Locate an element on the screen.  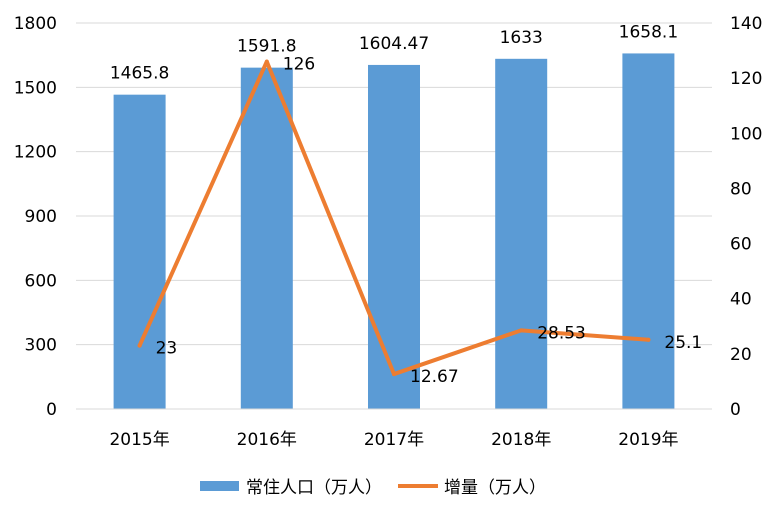
x-tick-label: 2017年 is located at coordinates (394, 440).